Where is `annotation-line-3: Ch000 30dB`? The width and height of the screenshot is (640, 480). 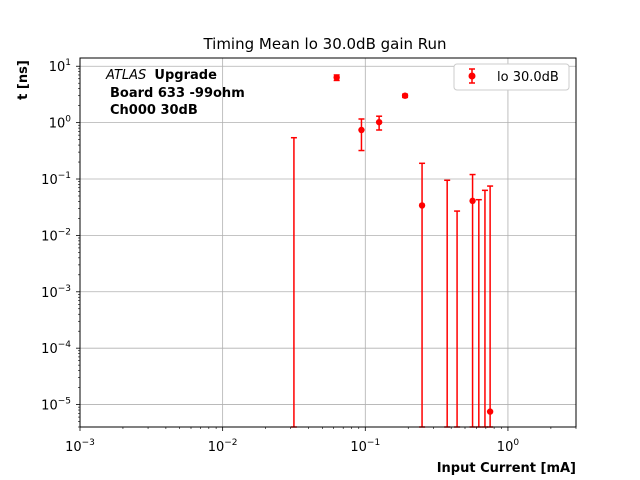 annotation-line-3: Ch000 30dB is located at coordinates (154, 110).